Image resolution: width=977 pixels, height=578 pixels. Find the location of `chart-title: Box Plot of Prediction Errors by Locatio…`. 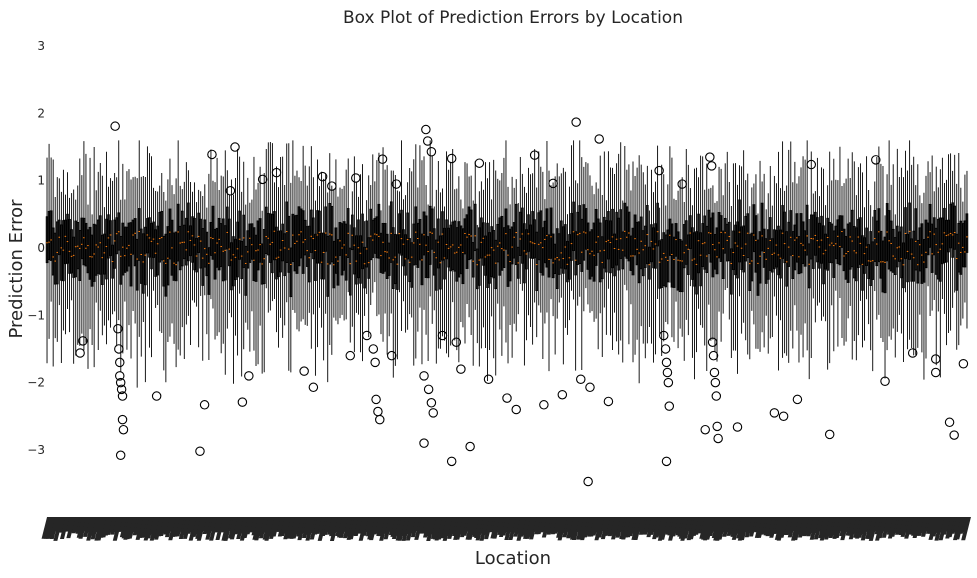

chart-title: Box Plot of Prediction Errors by Locatio… is located at coordinates (513, 18).